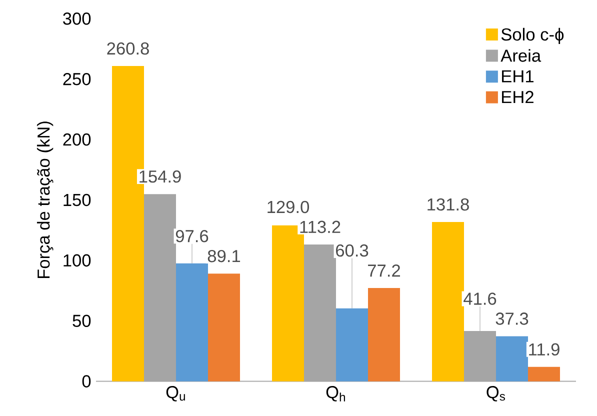 This screenshot has height=416, width=597. Describe the element at coordinates (518, 97) in the screenshot. I see `legend-label: EH2` at that location.